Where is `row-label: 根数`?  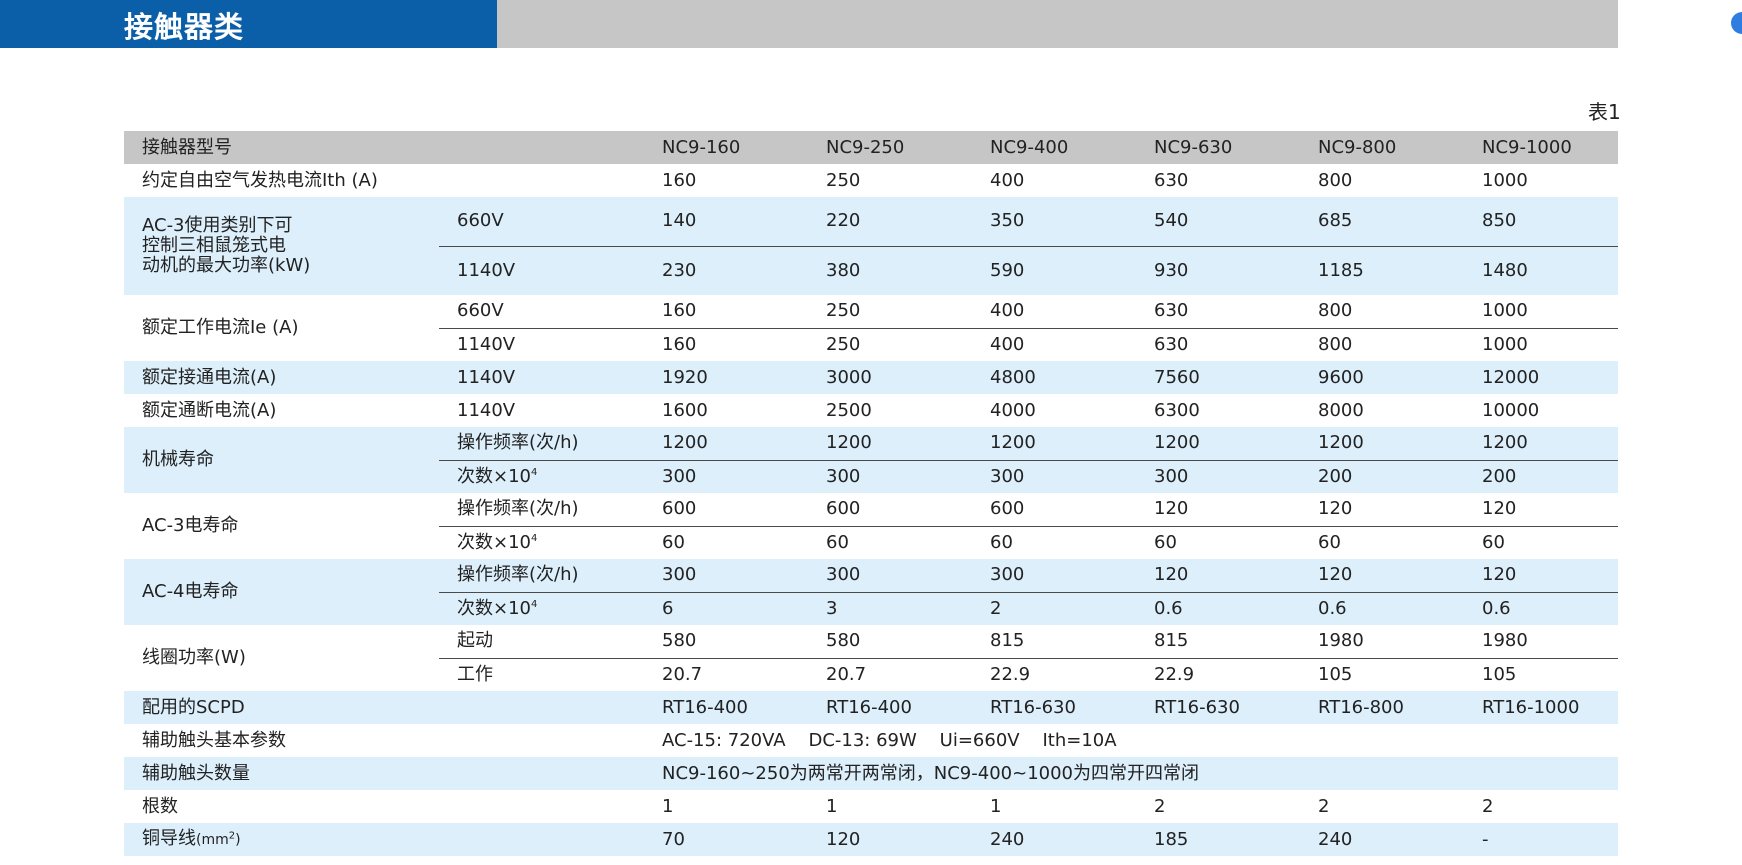 row-label: 根数 is located at coordinates (384, 806).